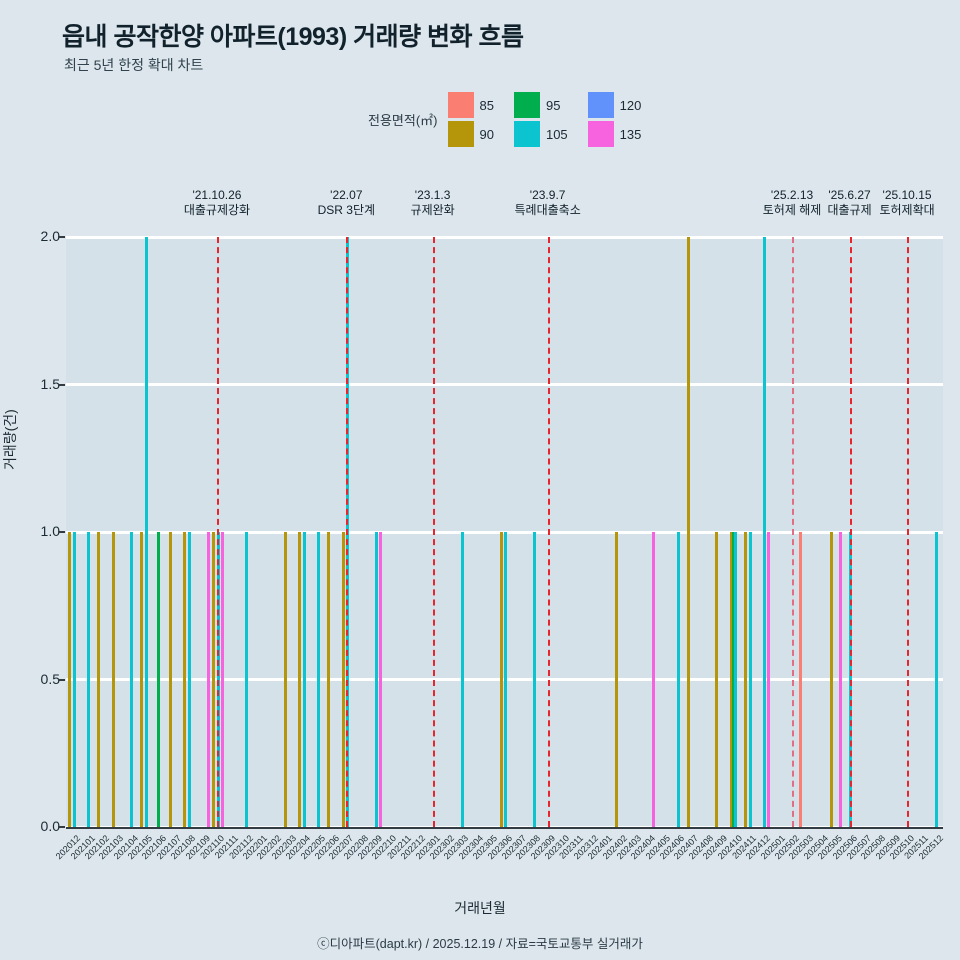 The image size is (960, 960). Describe the element at coordinates (553, 105) in the screenshot. I see `legend-label-95: 95` at that location.